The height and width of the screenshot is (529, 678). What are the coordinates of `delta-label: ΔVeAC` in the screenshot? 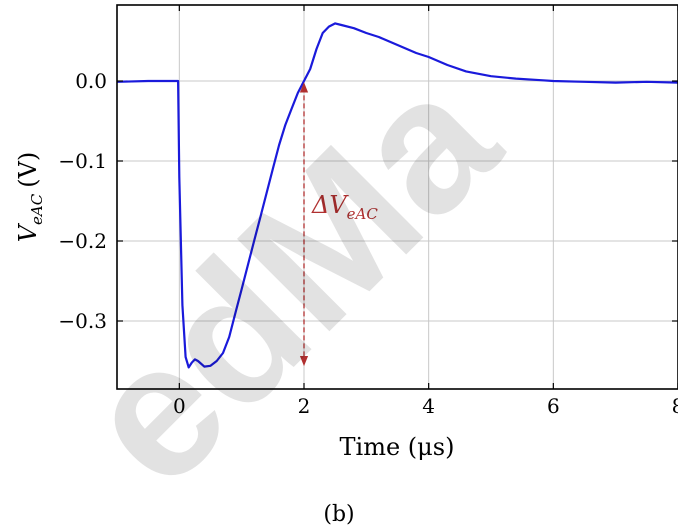 It's located at (344, 207).